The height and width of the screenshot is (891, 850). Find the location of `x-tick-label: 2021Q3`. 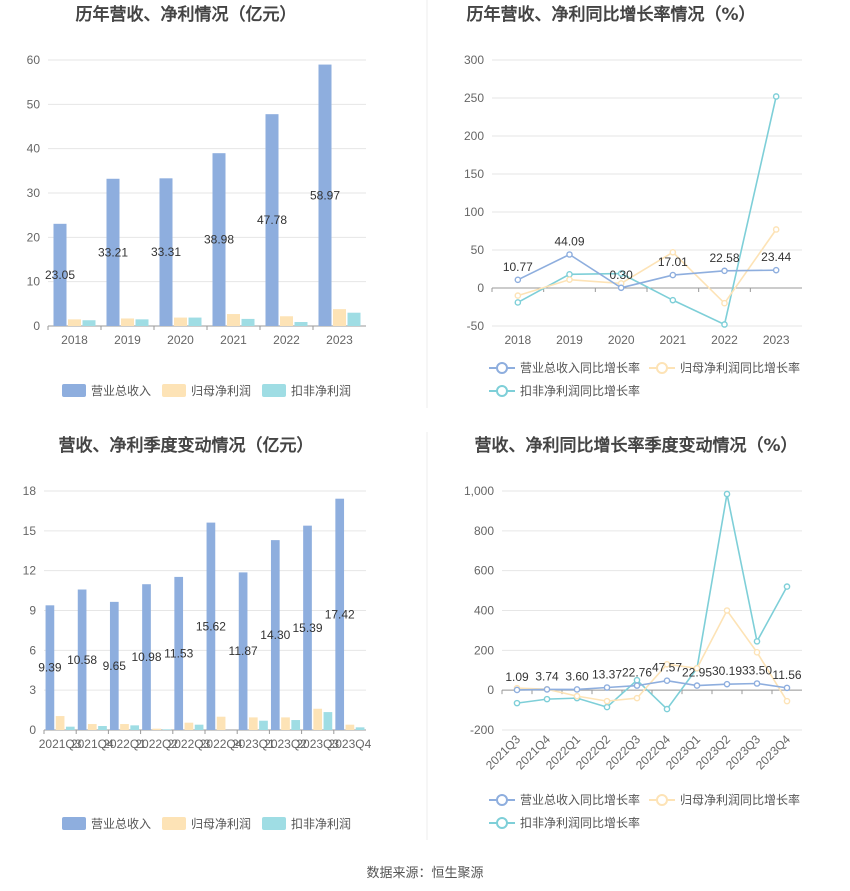

x-tick-label: 2021Q3 is located at coordinates (60, 744).